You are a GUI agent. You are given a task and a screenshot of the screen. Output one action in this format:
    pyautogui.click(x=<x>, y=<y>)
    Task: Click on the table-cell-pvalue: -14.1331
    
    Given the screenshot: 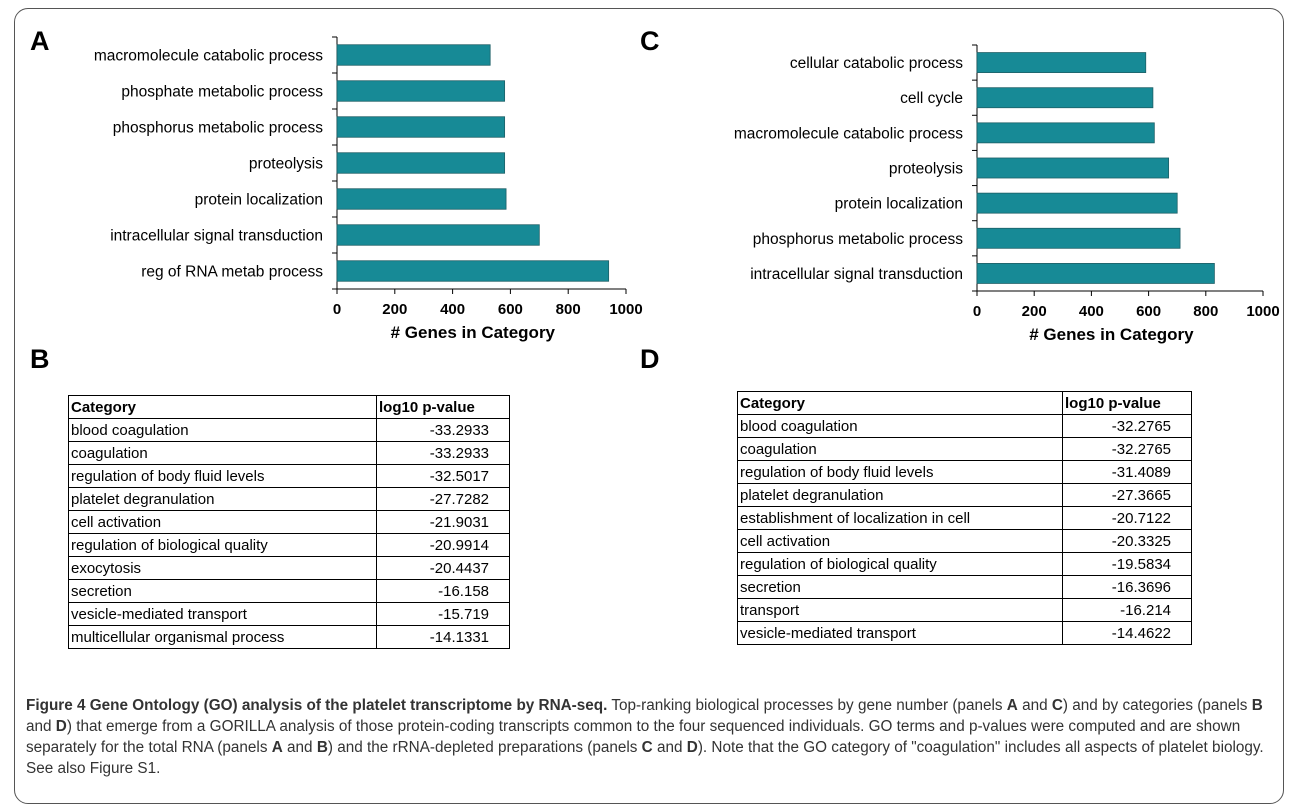 What is the action you would take?
    pyautogui.click(x=443, y=637)
    